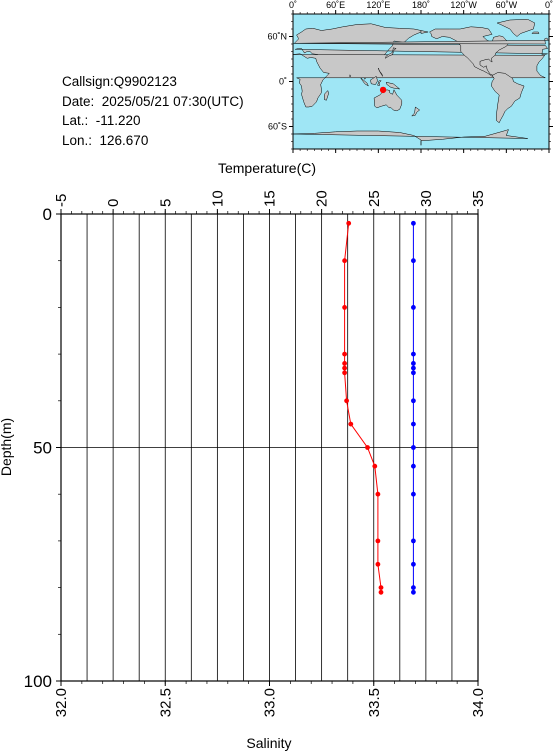 This screenshot has width=553, height=751. Describe the element at coordinates (101, 120) in the screenshot. I see `lat-text: Lat.: -11.220` at that location.